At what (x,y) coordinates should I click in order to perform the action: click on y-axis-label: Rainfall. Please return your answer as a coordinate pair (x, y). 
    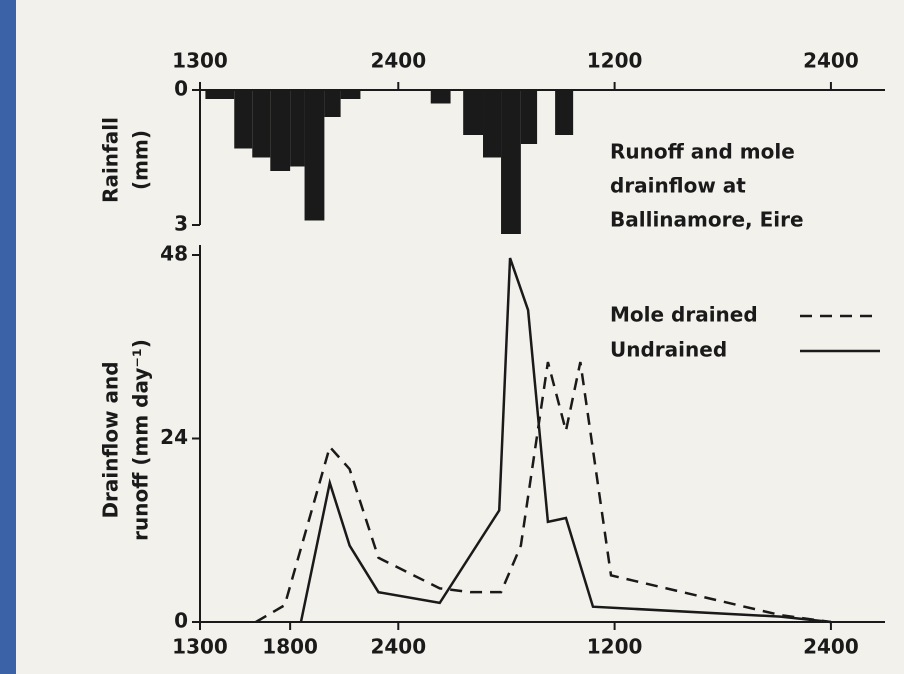
    Looking at the image, I should click on (111, 160).